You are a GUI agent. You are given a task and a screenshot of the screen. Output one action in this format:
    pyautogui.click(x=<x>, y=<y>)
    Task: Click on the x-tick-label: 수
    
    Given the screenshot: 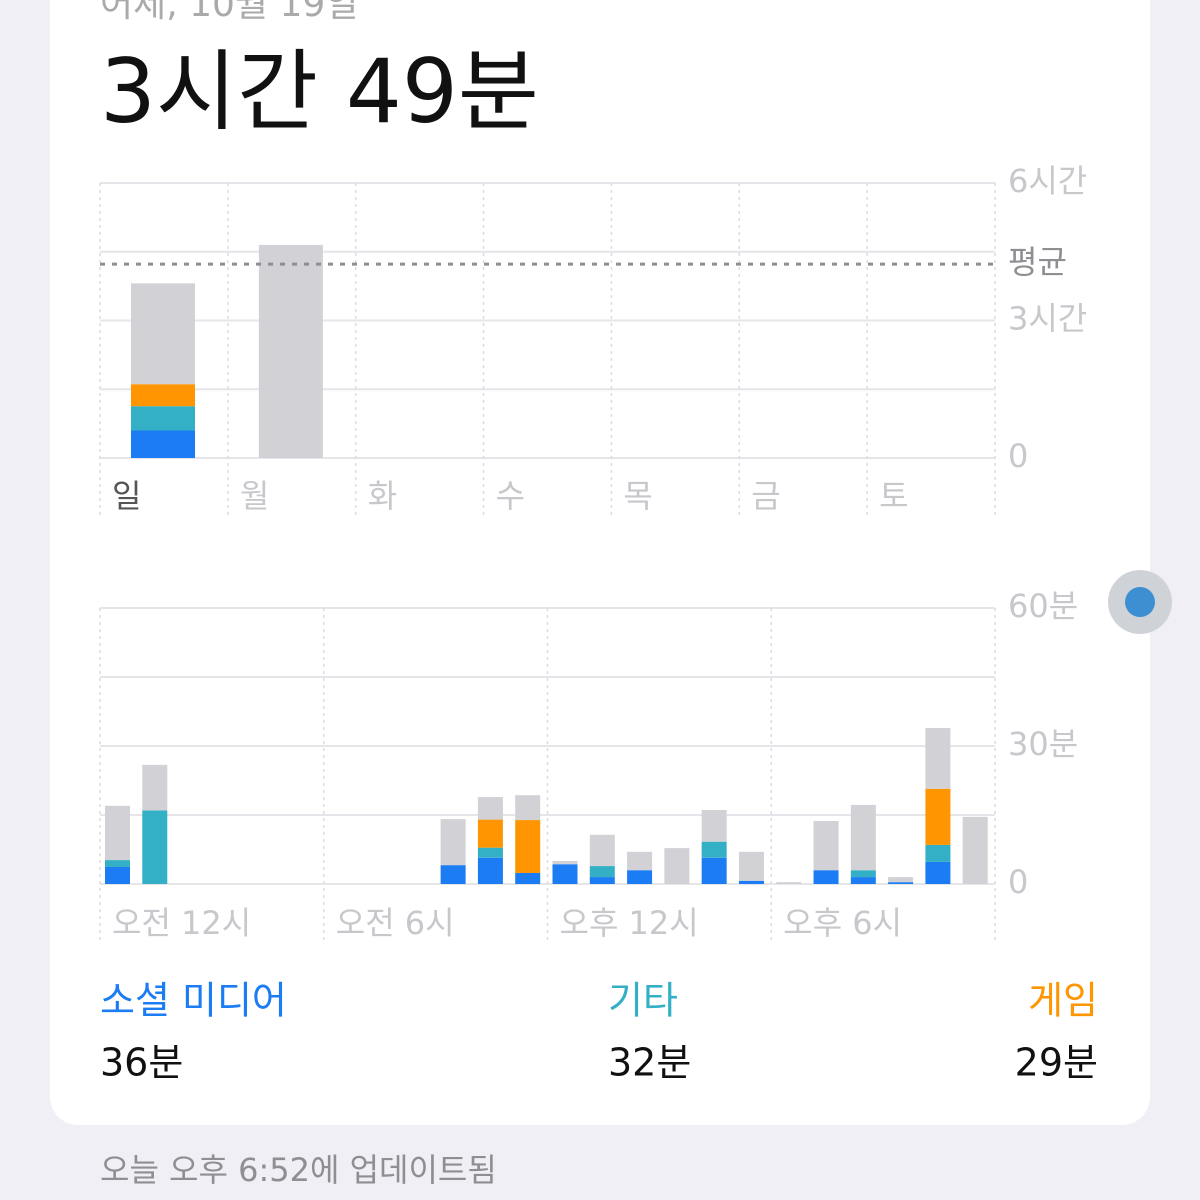 What is the action you would take?
    pyautogui.click(x=510, y=496)
    